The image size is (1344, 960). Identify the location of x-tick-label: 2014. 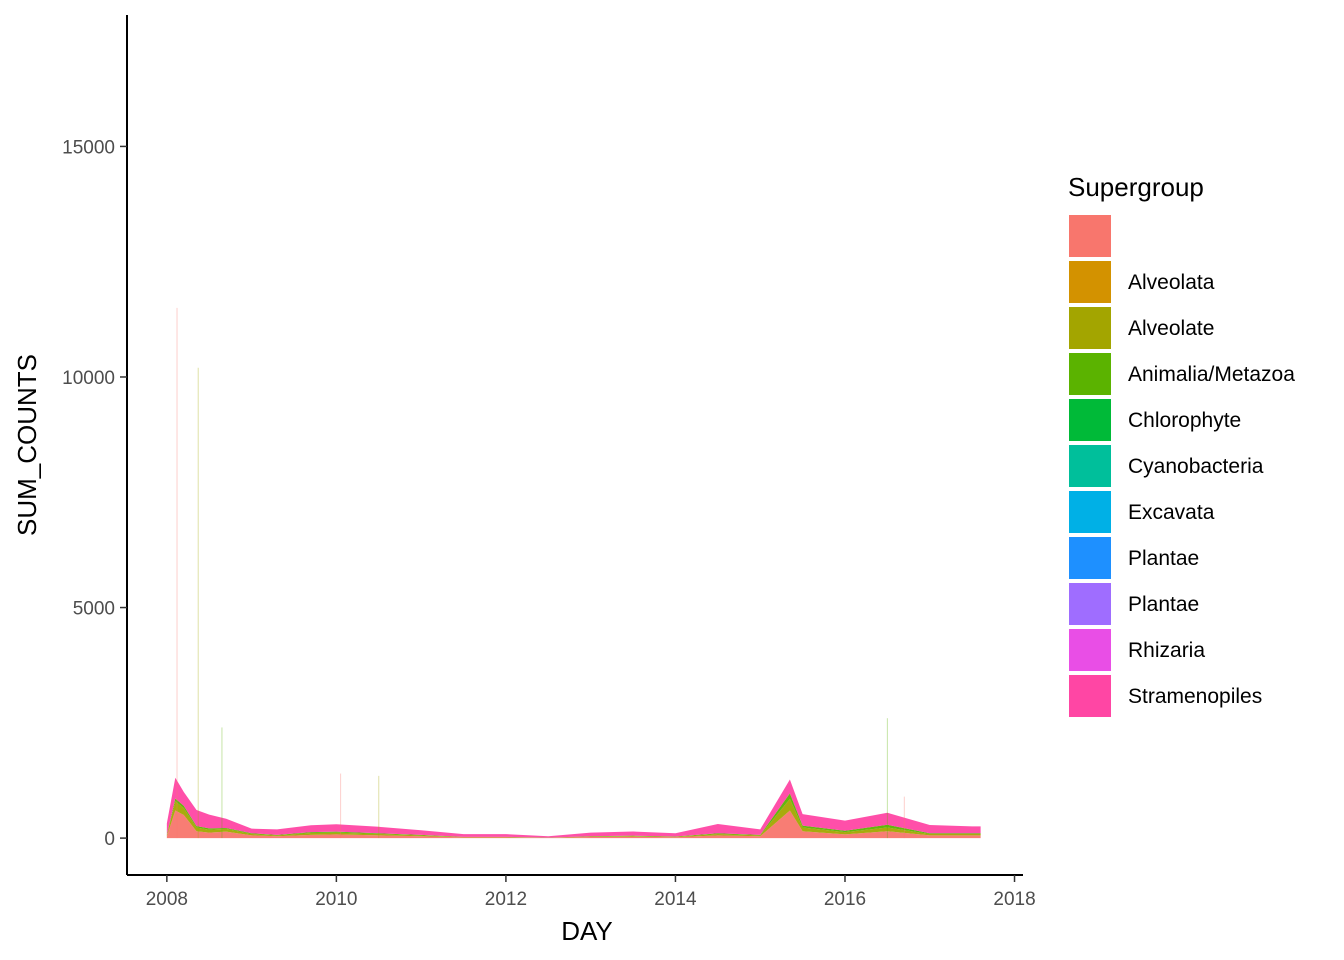
(675, 899).